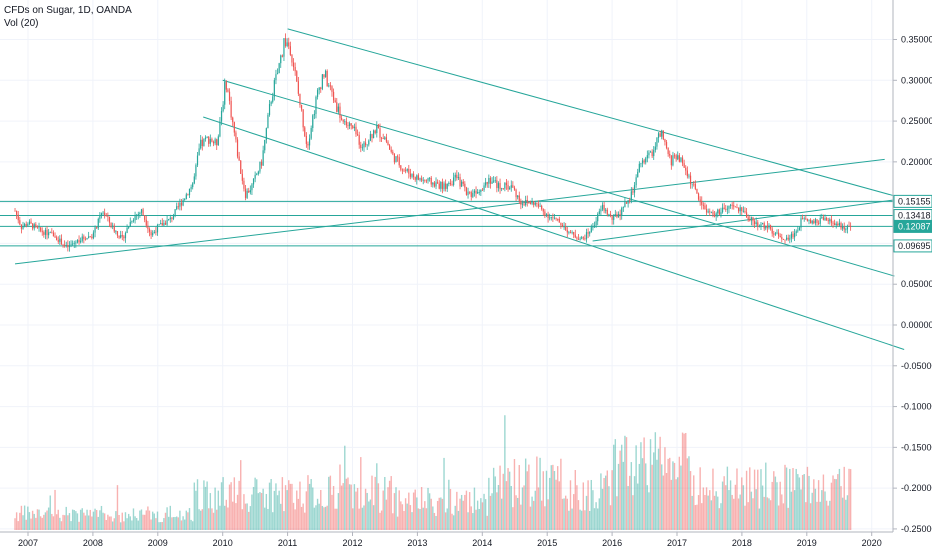 This screenshot has height=555, width=932. Describe the element at coordinates (68, 10) in the screenshot. I see `symbol-title: CFDs on Sugar, 1D, OANDA` at that location.